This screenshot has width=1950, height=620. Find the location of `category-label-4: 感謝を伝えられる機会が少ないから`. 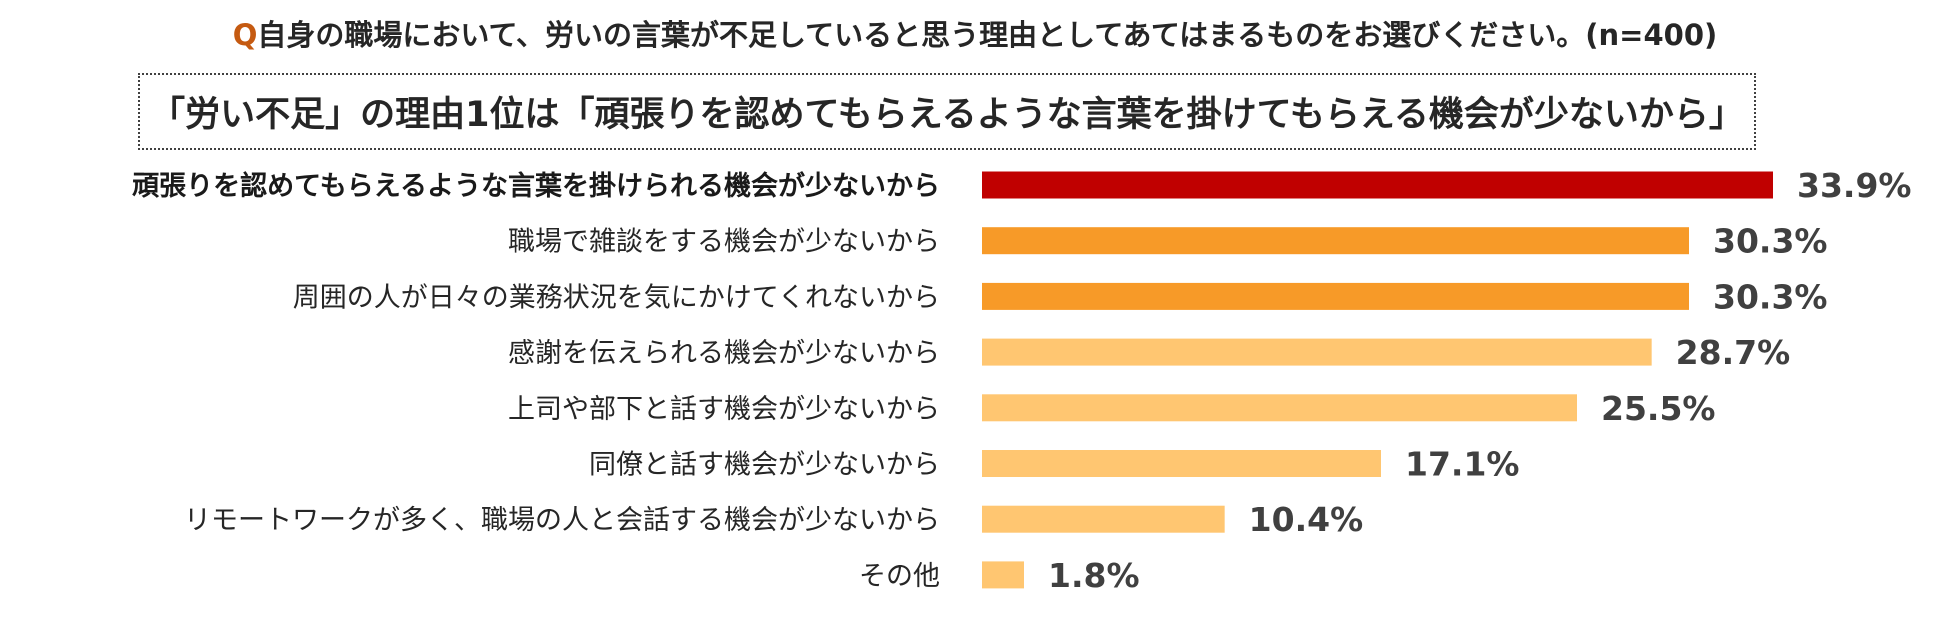

category-label-4: 感謝を伝えられる機会が少ないから is located at coordinates (724, 353).